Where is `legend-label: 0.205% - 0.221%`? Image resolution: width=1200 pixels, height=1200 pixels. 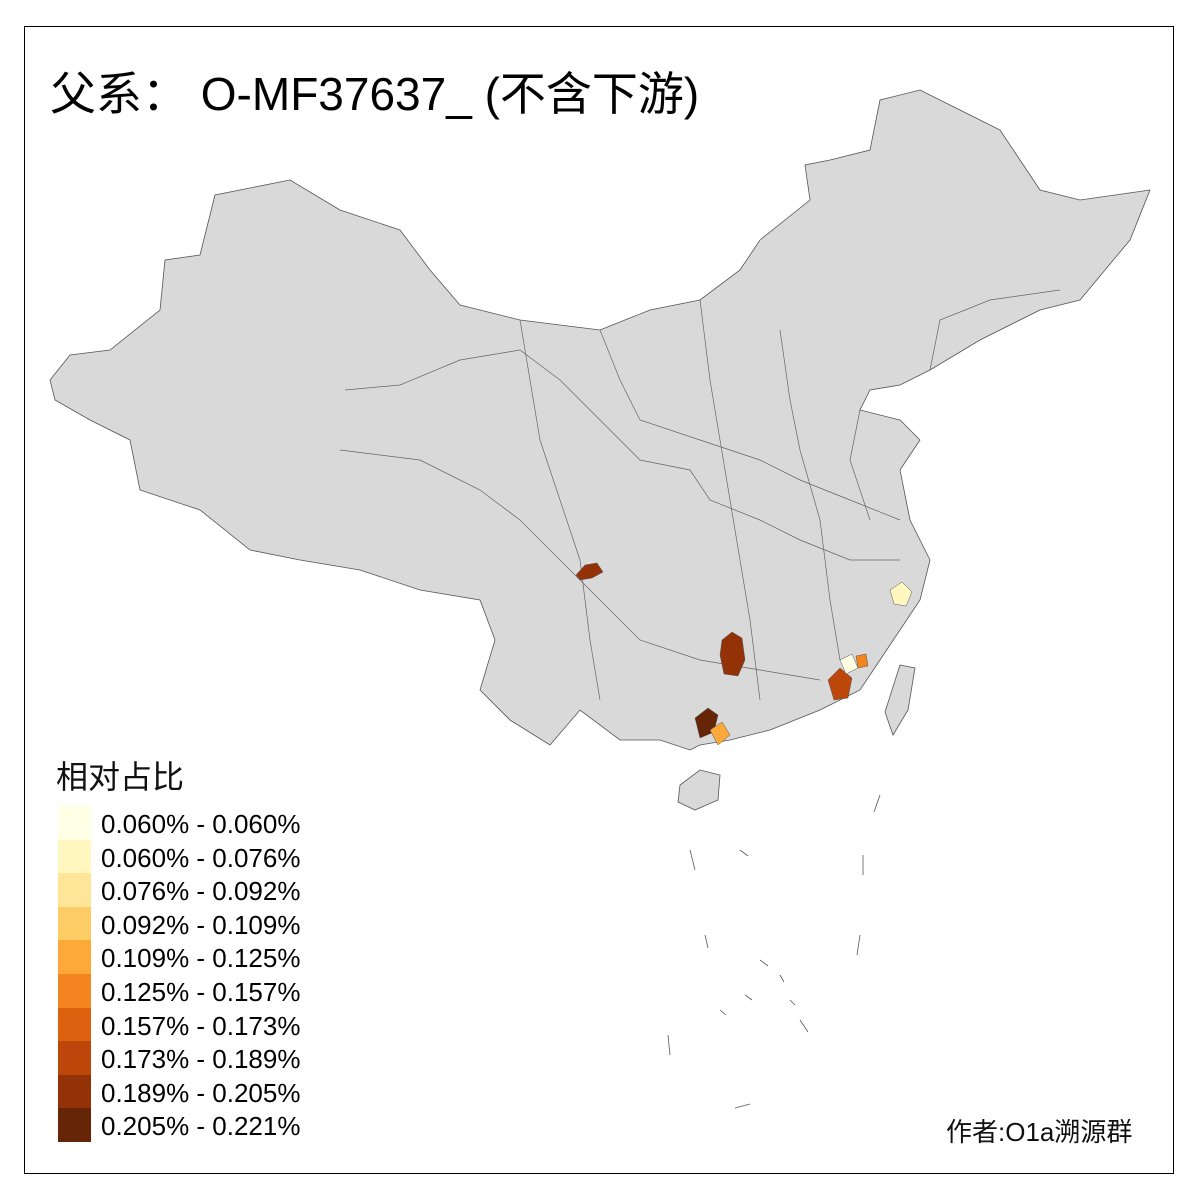 legend-label: 0.205% - 0.221% is located at coordinates (201, 1126).